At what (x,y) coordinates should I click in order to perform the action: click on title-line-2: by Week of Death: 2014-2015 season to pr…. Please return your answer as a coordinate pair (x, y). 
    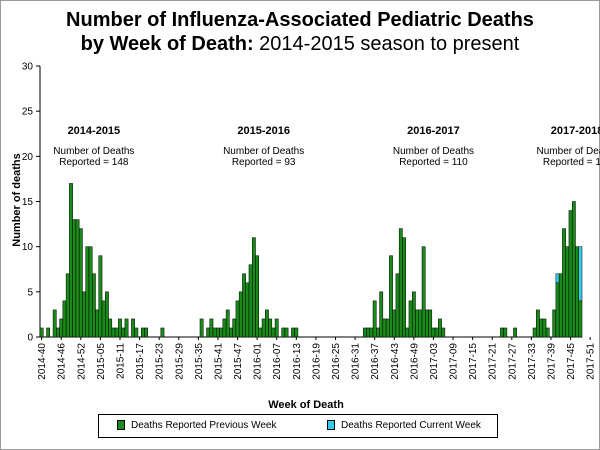
    Looking at the image, I should click on (300, 44).